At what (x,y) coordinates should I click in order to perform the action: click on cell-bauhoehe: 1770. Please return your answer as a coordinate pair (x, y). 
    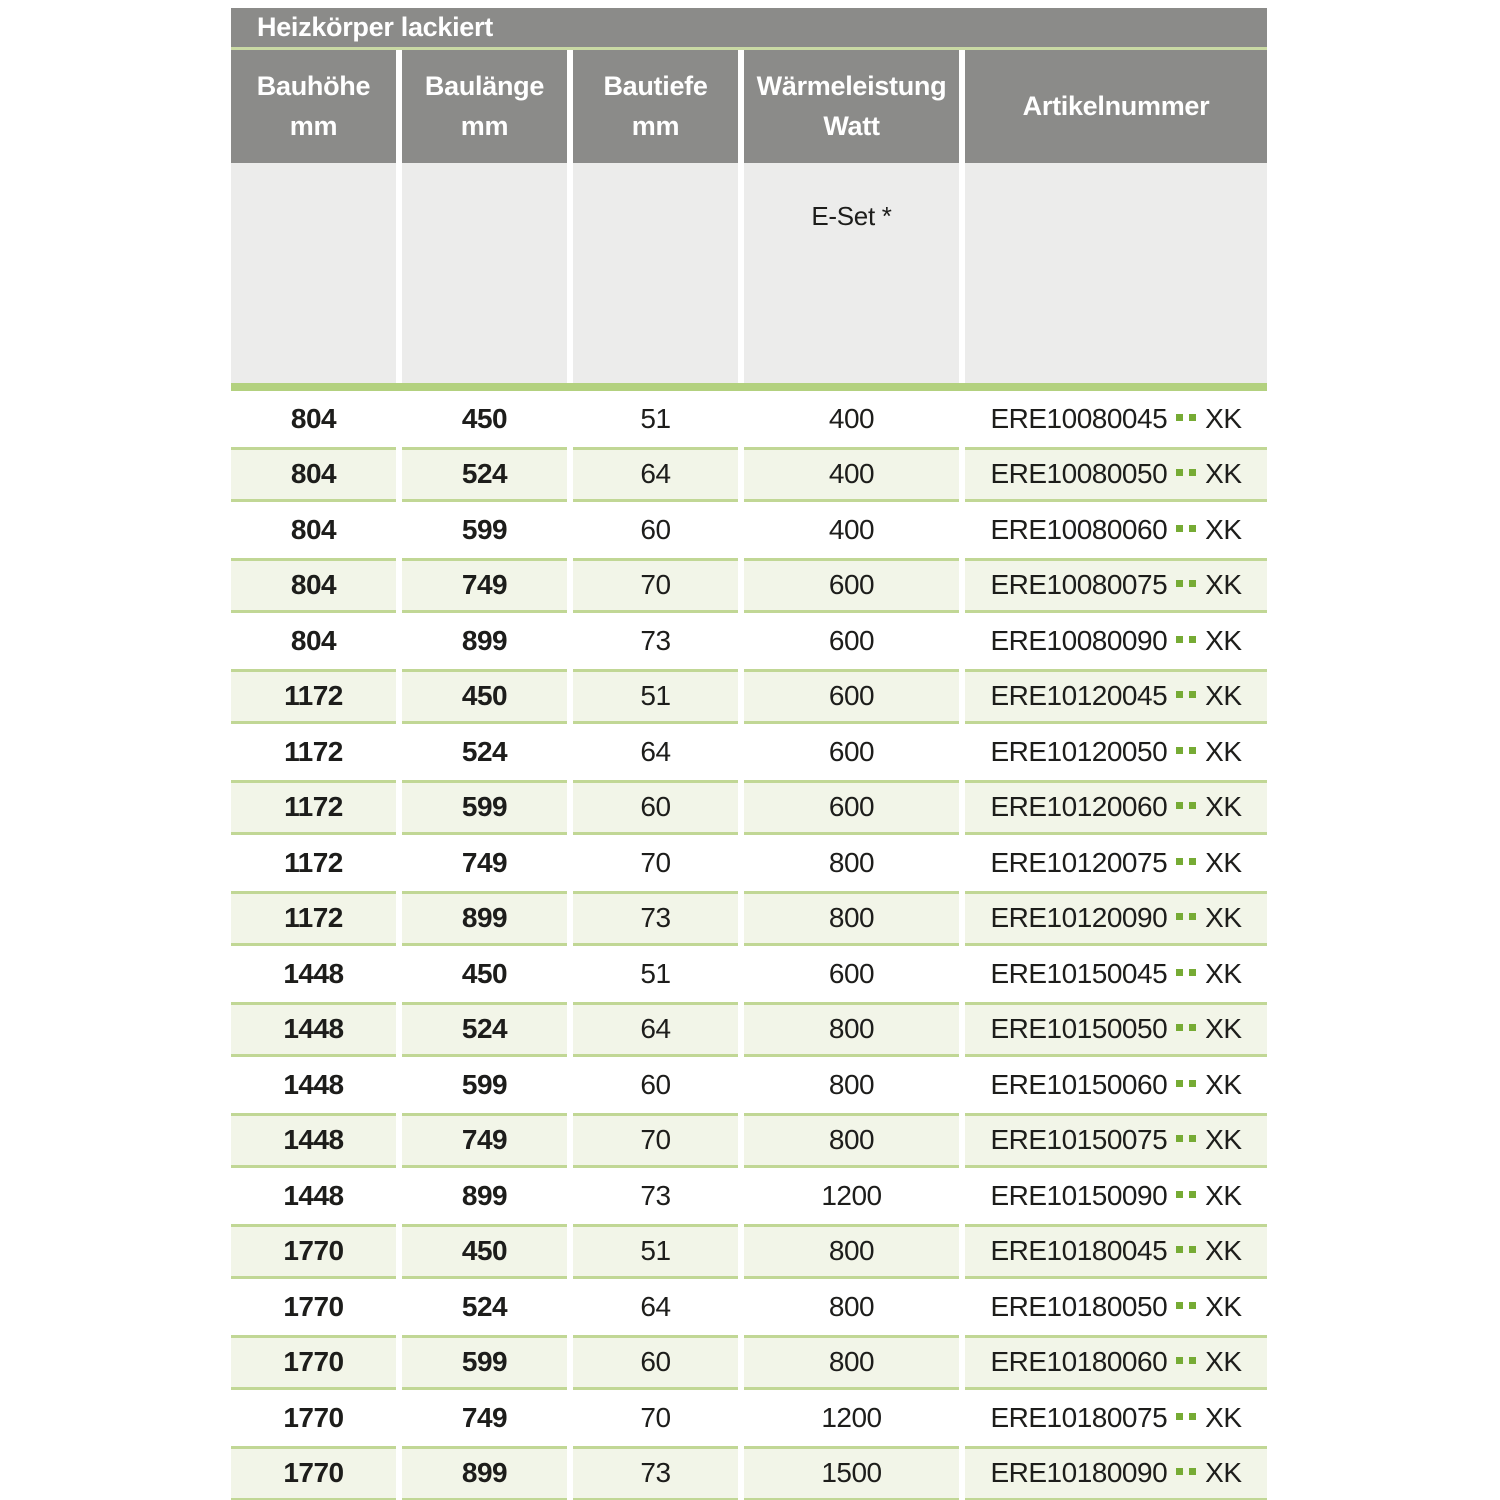
    Looking at the image, I should click on (313, 1307).